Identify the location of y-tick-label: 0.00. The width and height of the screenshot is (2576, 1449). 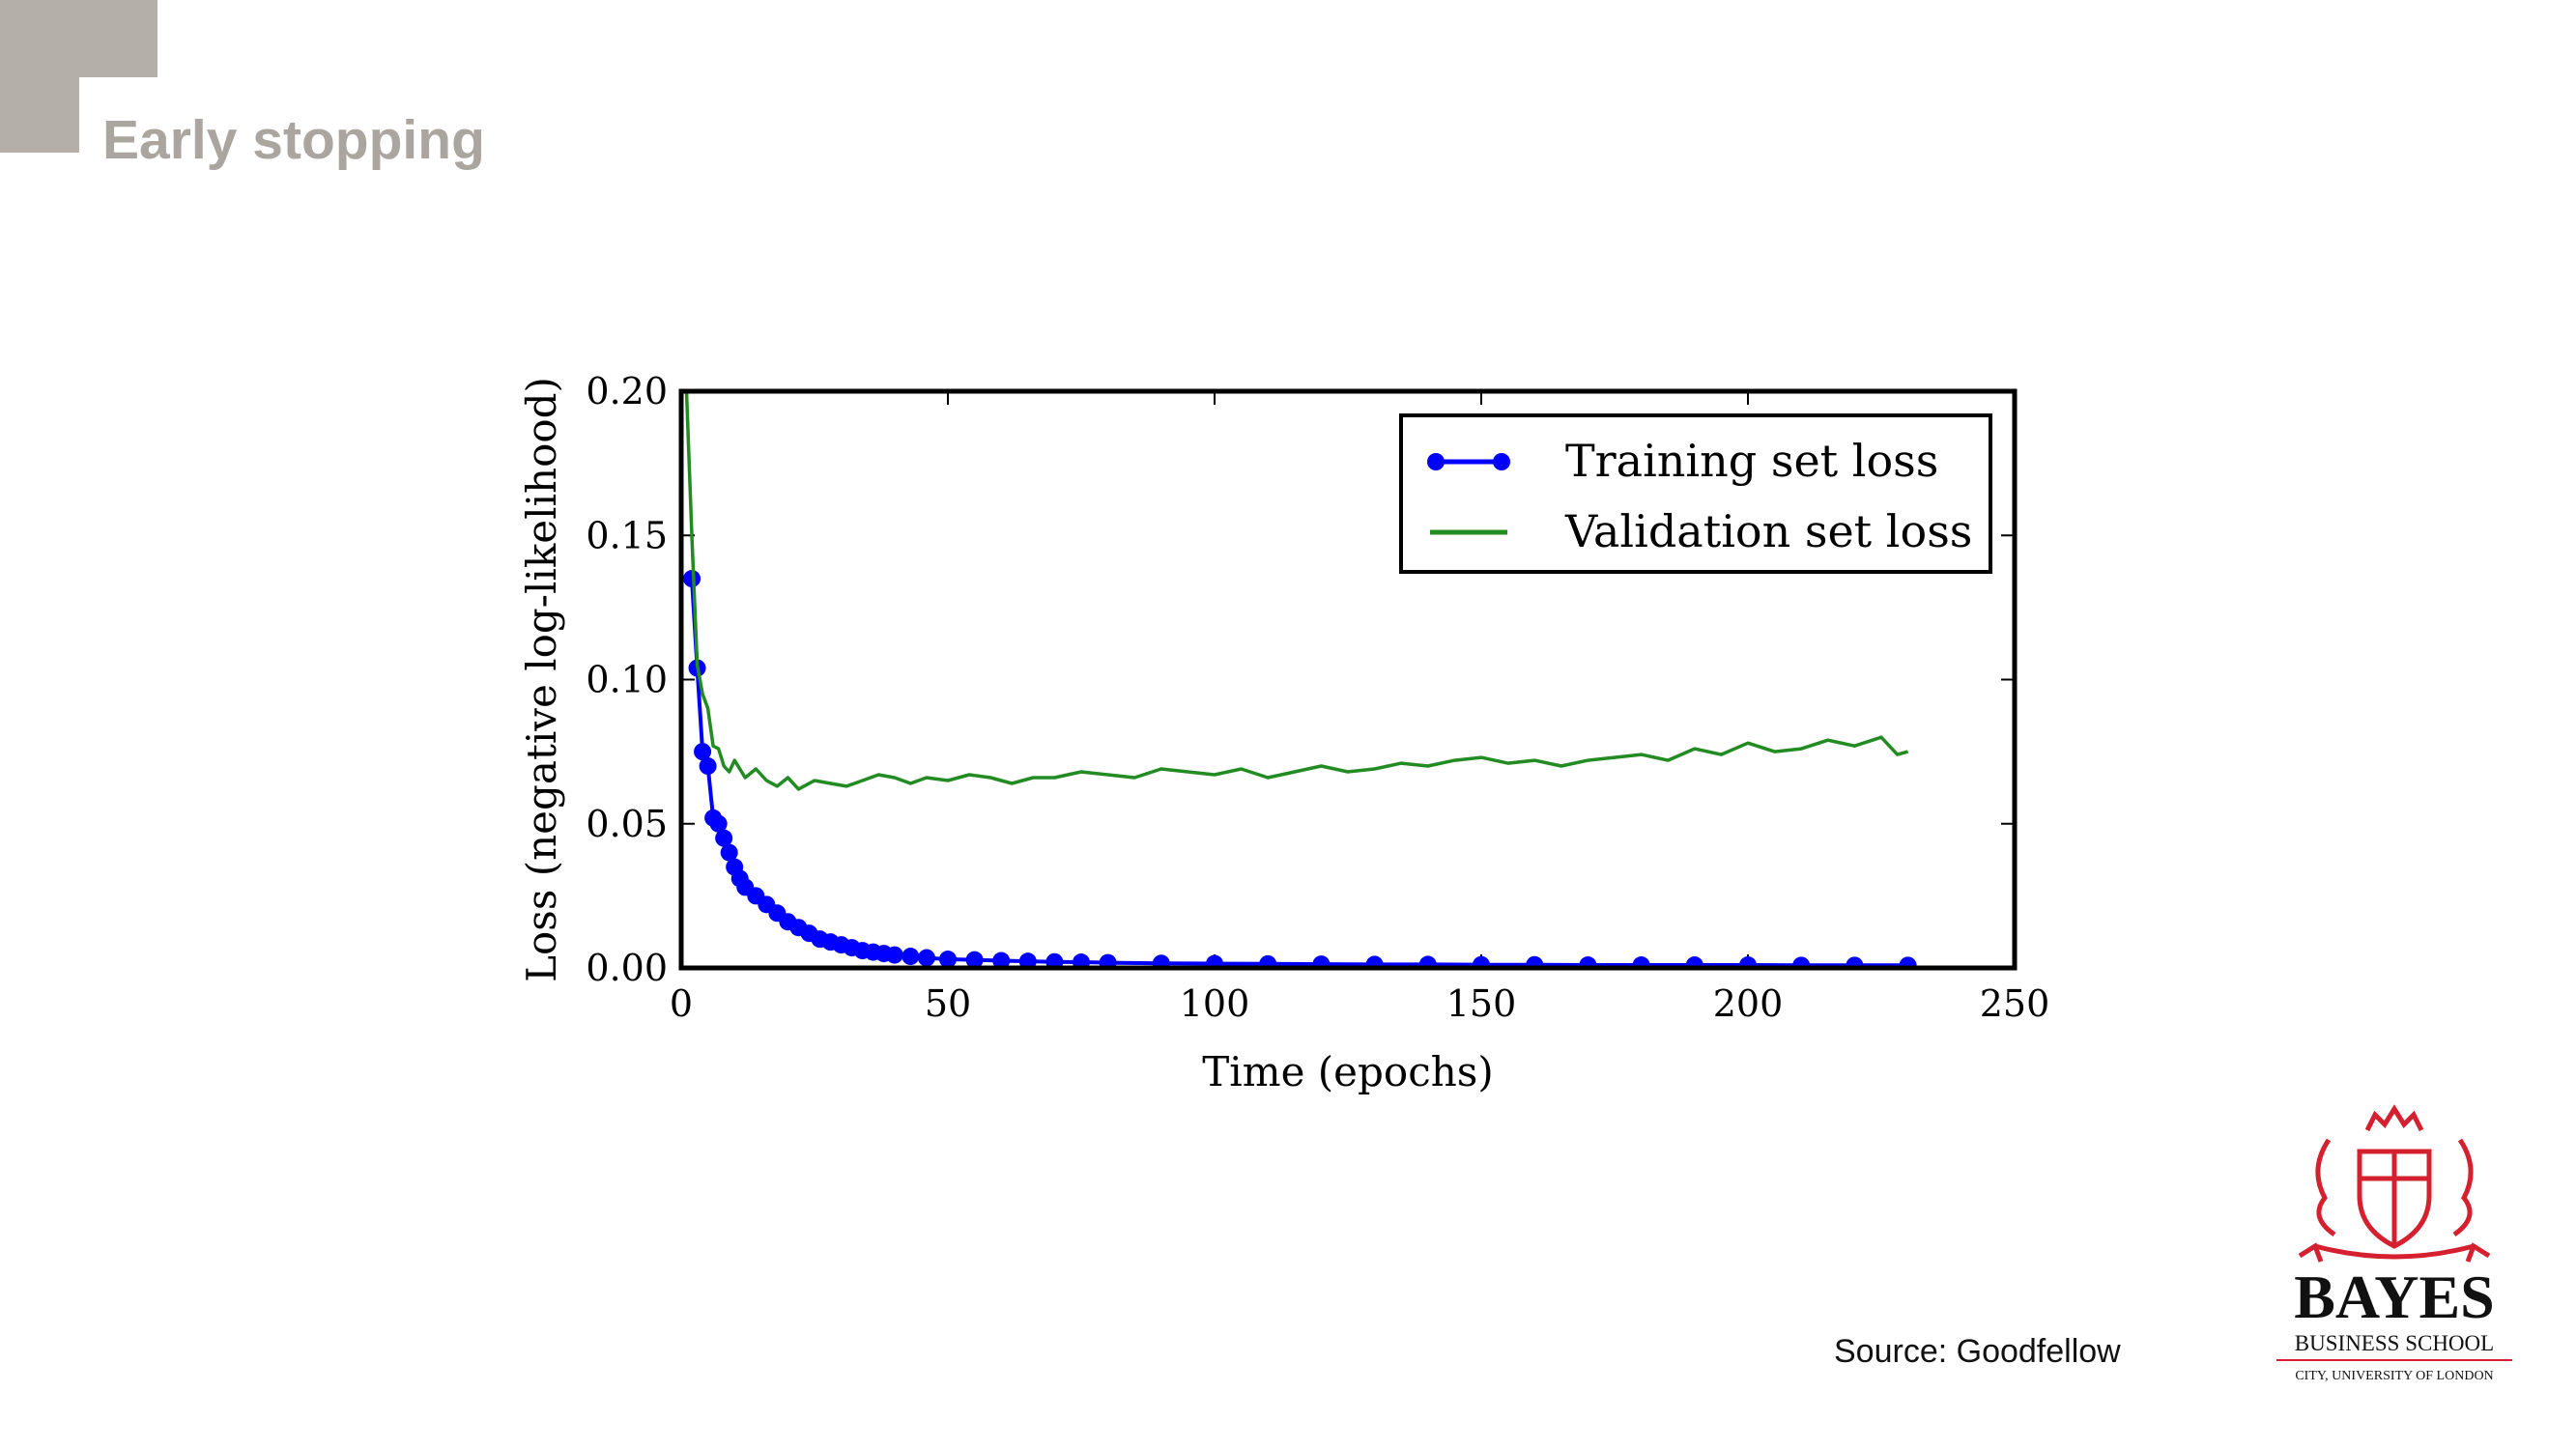
(627, 968).